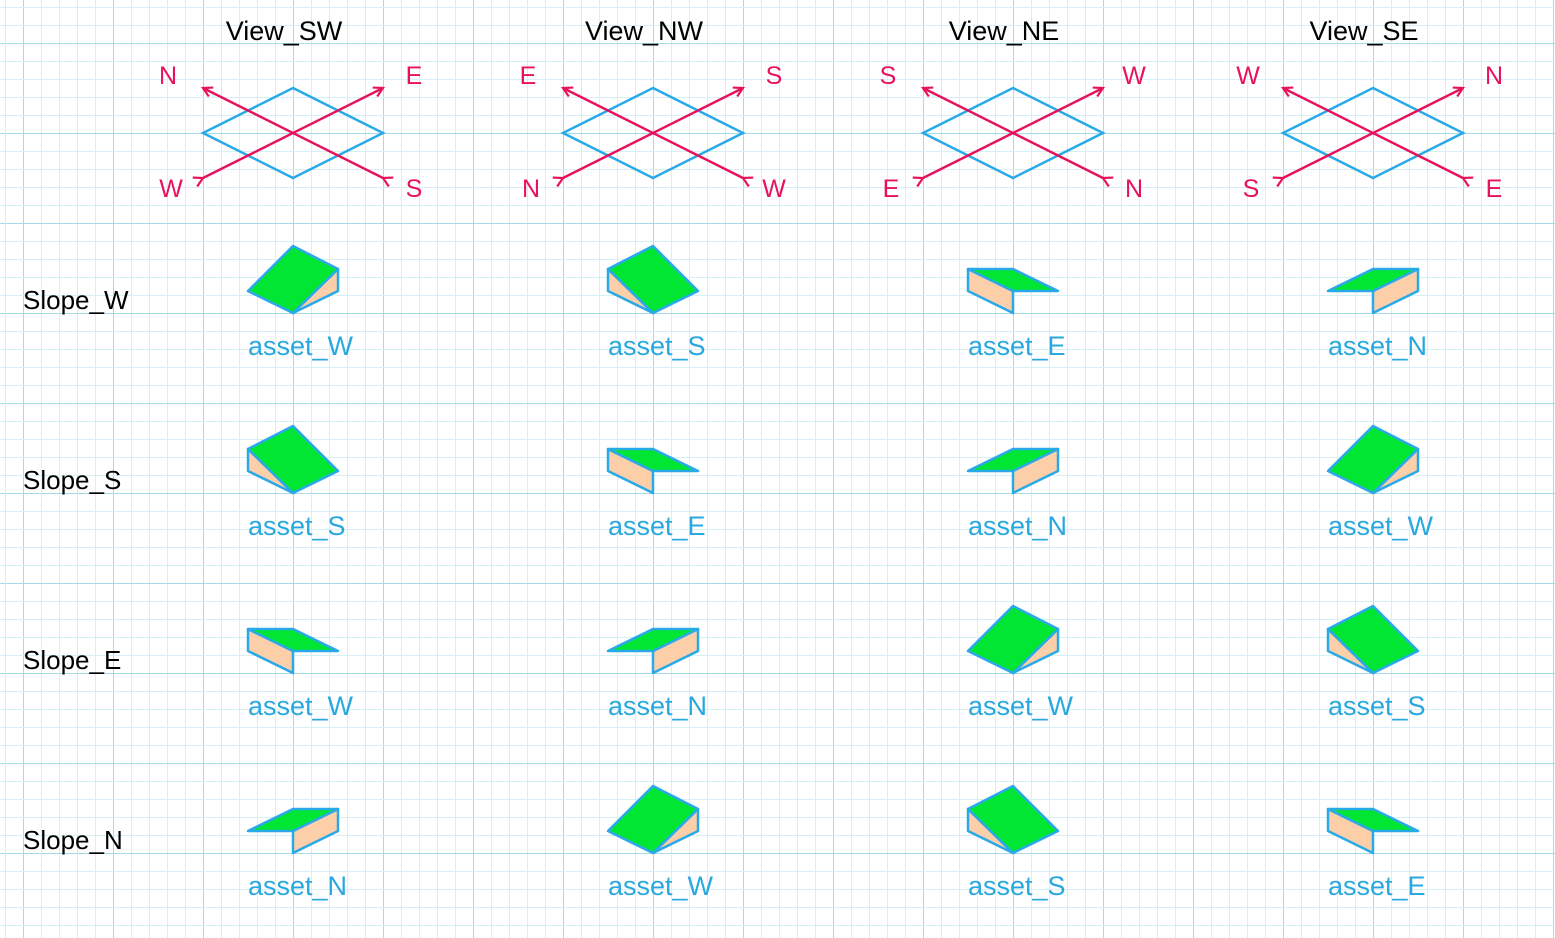 The height and width of the screenshot is (938, 1555). I want to click on row-label: Slope_E, so click(72, 660).